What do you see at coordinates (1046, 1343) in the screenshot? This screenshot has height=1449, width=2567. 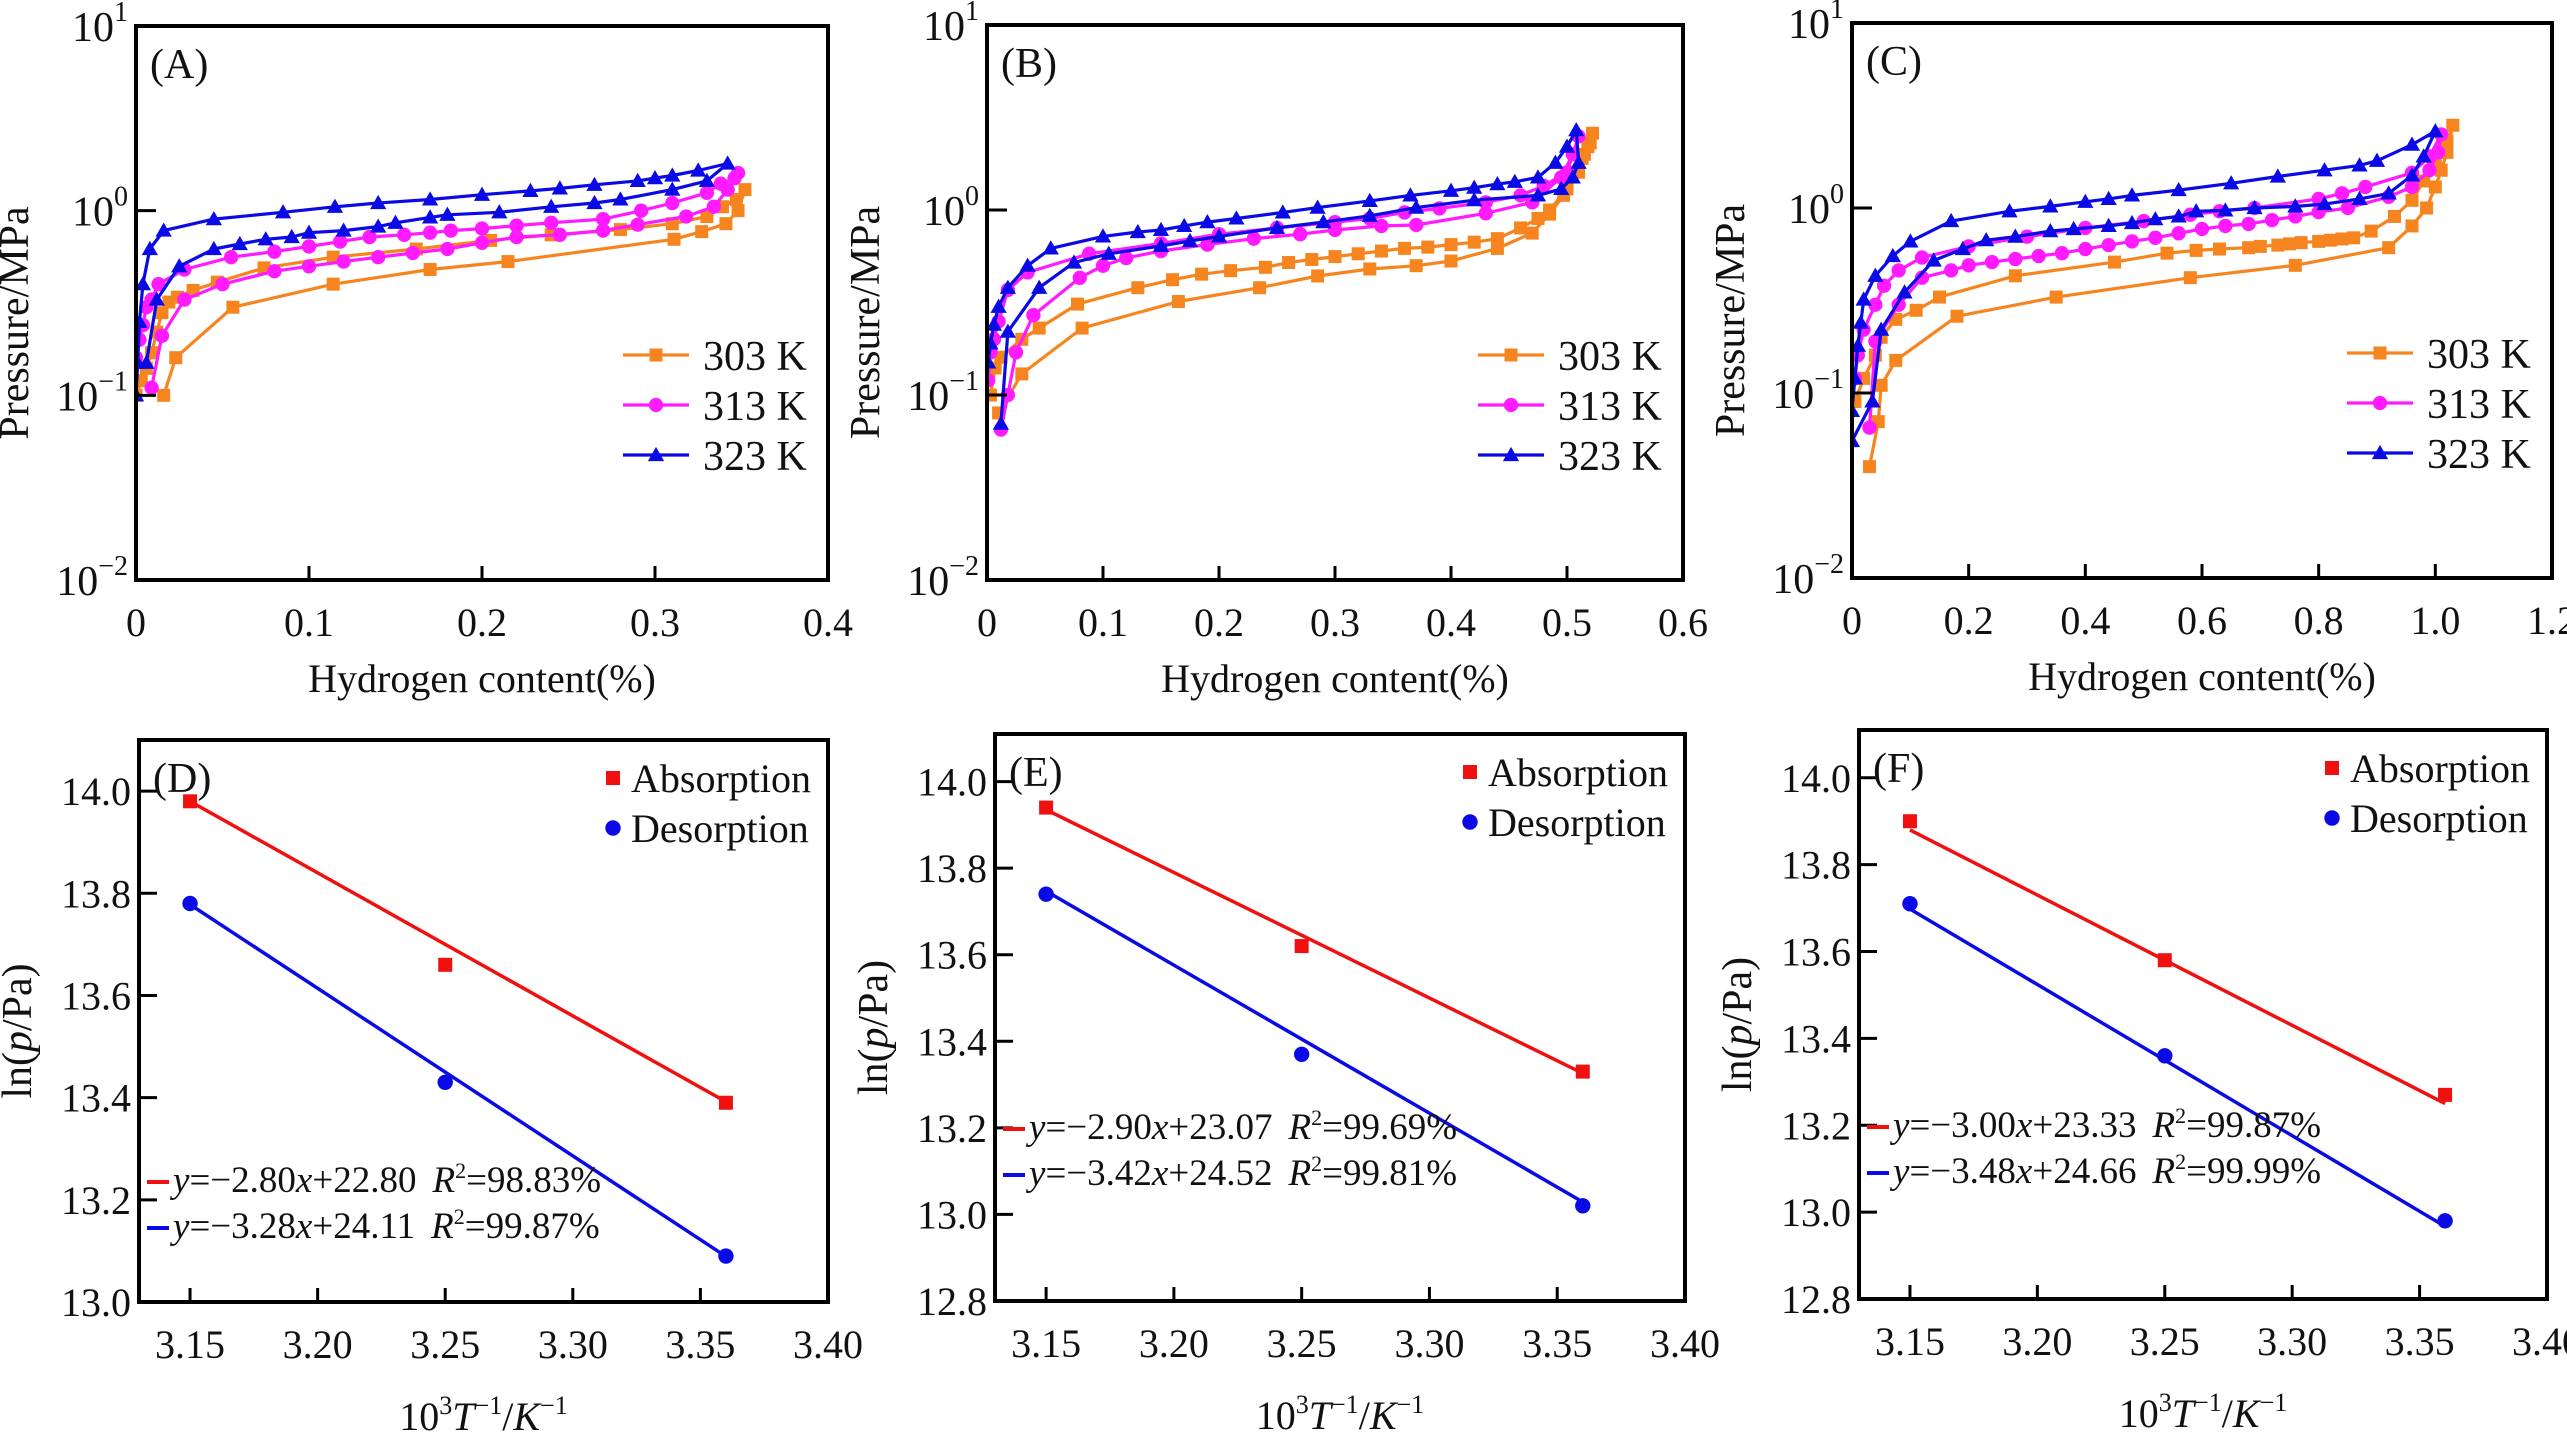 I see `x-tick-label: 3.15` at bounding box center [1046, 1343].